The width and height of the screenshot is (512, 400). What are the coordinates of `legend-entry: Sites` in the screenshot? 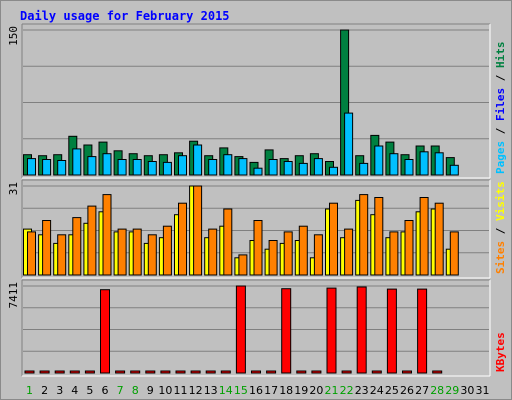 It's located at (500, 257).